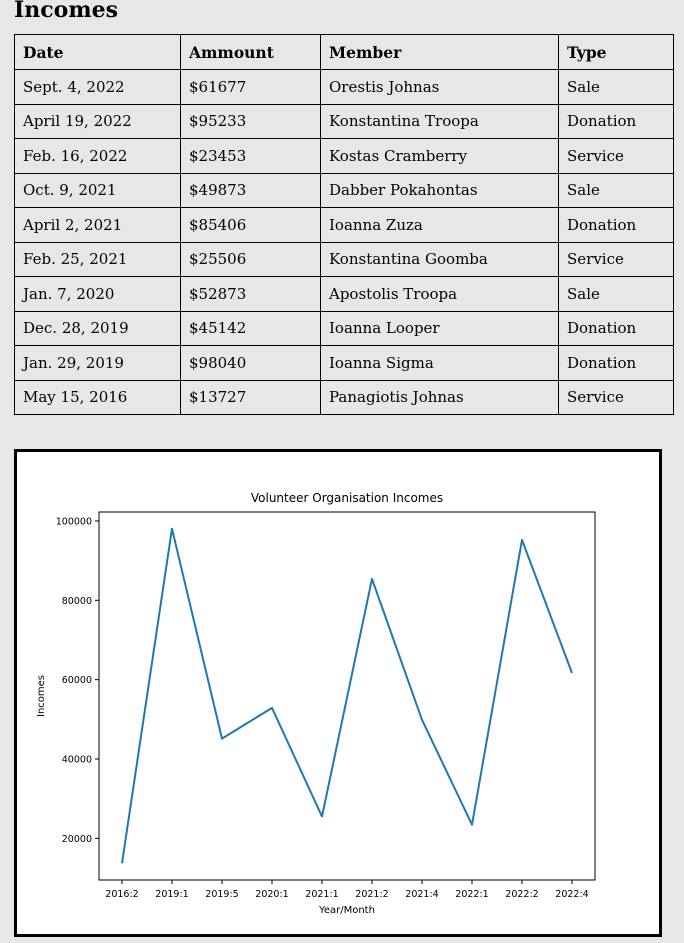 The width and height of the screenshot is (684, 943). Describe the element at coordinates (97, 52) in the screenshot. I see `column-header-date: Date` at that location.